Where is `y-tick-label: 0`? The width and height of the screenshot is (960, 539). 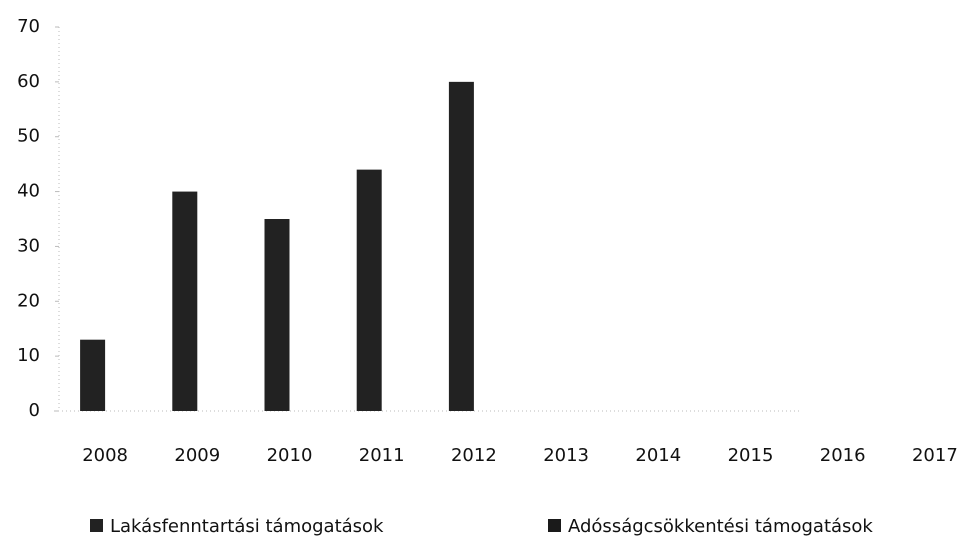 y-tick-label: 0 is located at coordinates (34, 410).